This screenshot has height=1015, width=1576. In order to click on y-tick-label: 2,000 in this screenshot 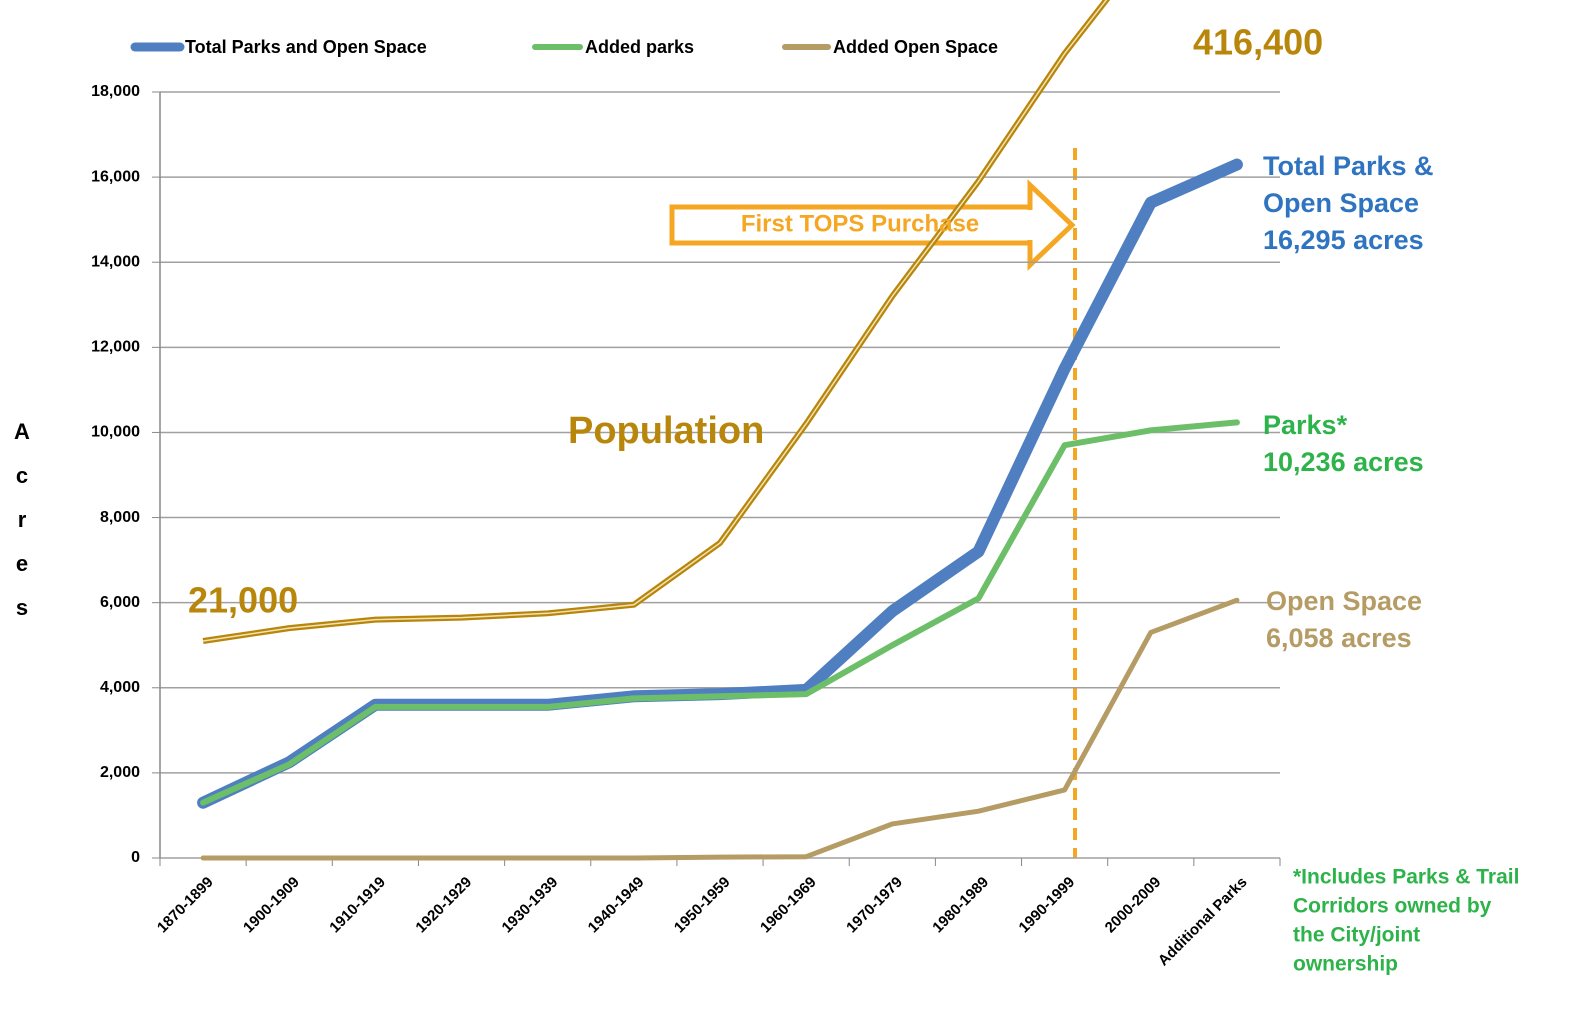, I will do `click(120, 772)`.